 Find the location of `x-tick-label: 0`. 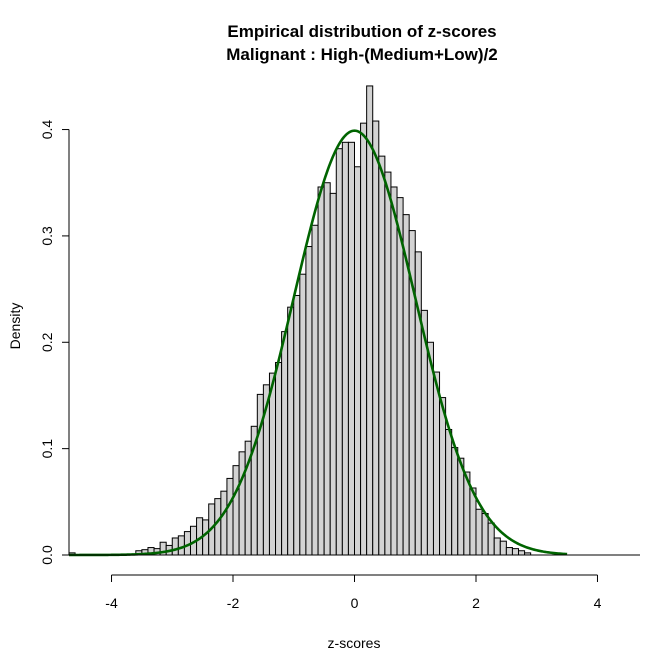

x-tick-label: 0 is located at coordinates (355, 603).